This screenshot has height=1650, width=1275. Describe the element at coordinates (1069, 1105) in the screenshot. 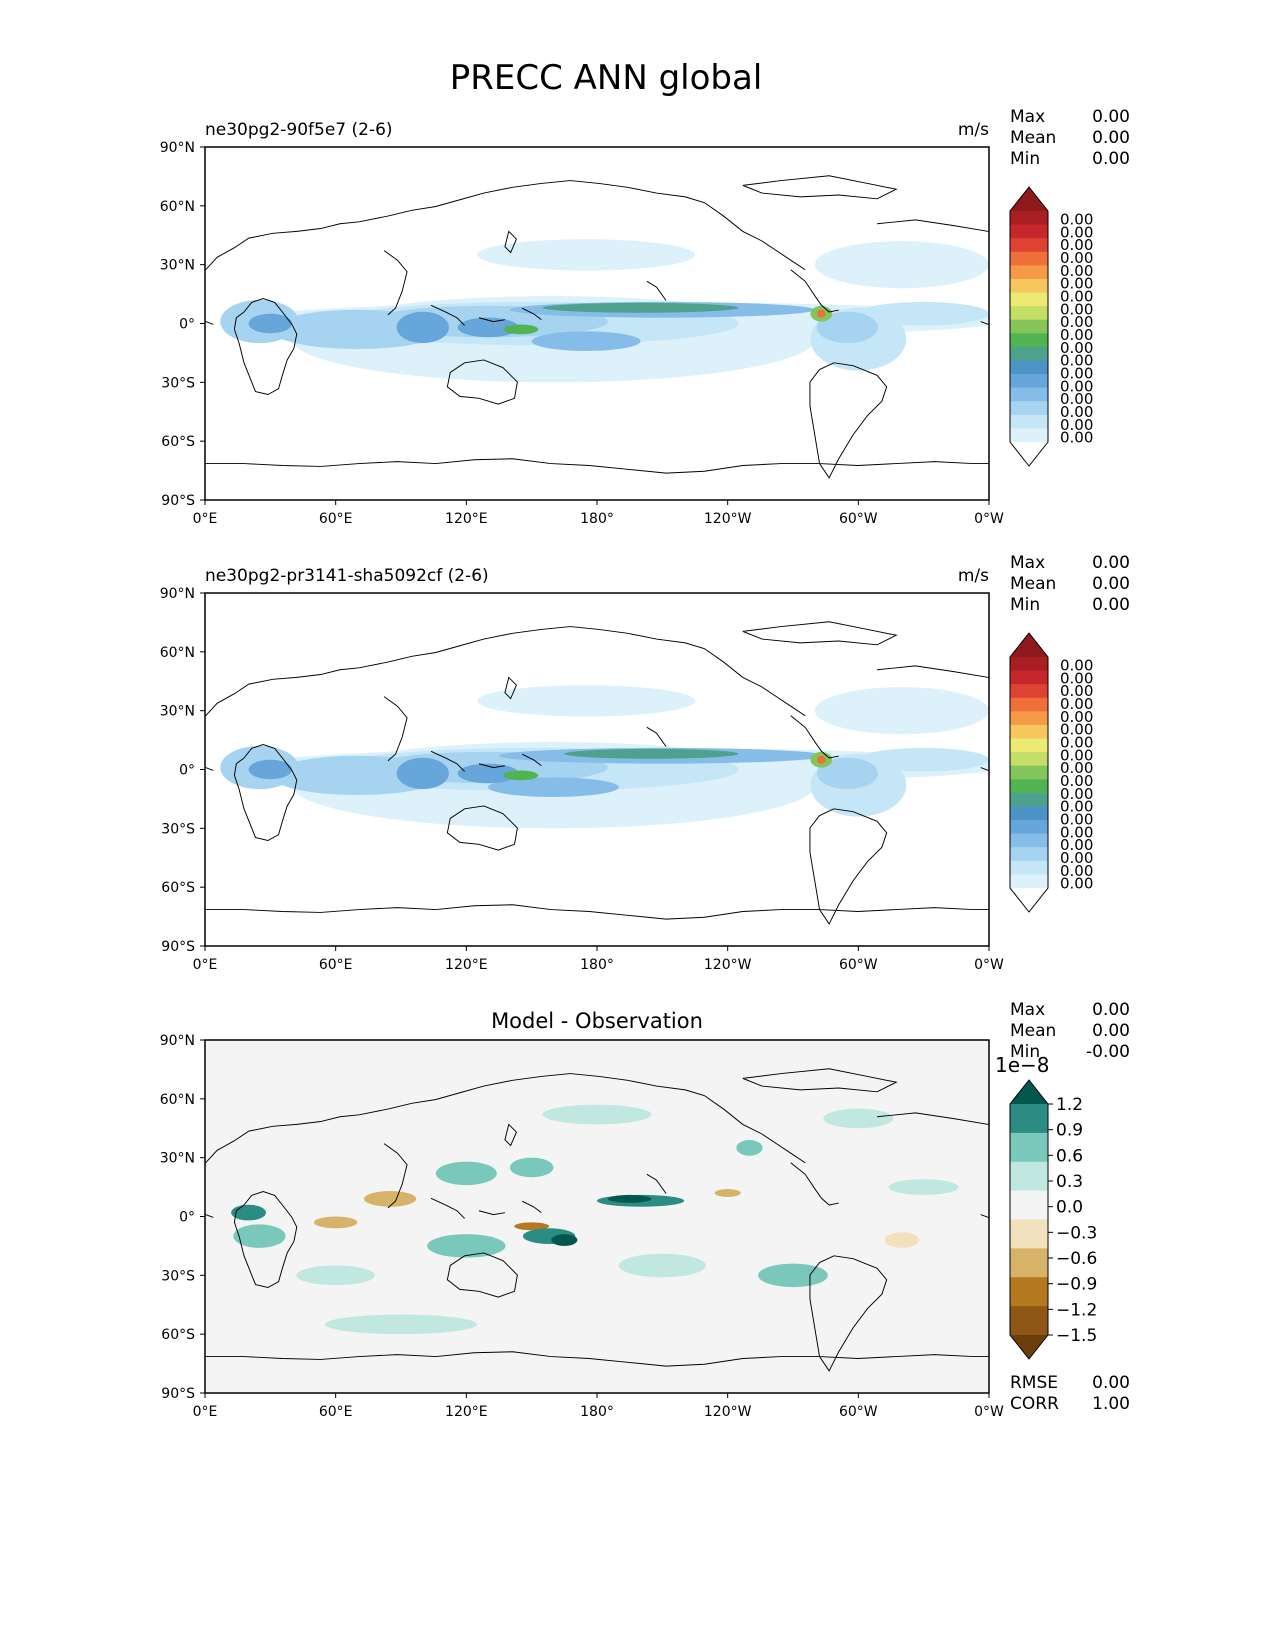

I see `colorbar-tick-label: 1.2` at that location.